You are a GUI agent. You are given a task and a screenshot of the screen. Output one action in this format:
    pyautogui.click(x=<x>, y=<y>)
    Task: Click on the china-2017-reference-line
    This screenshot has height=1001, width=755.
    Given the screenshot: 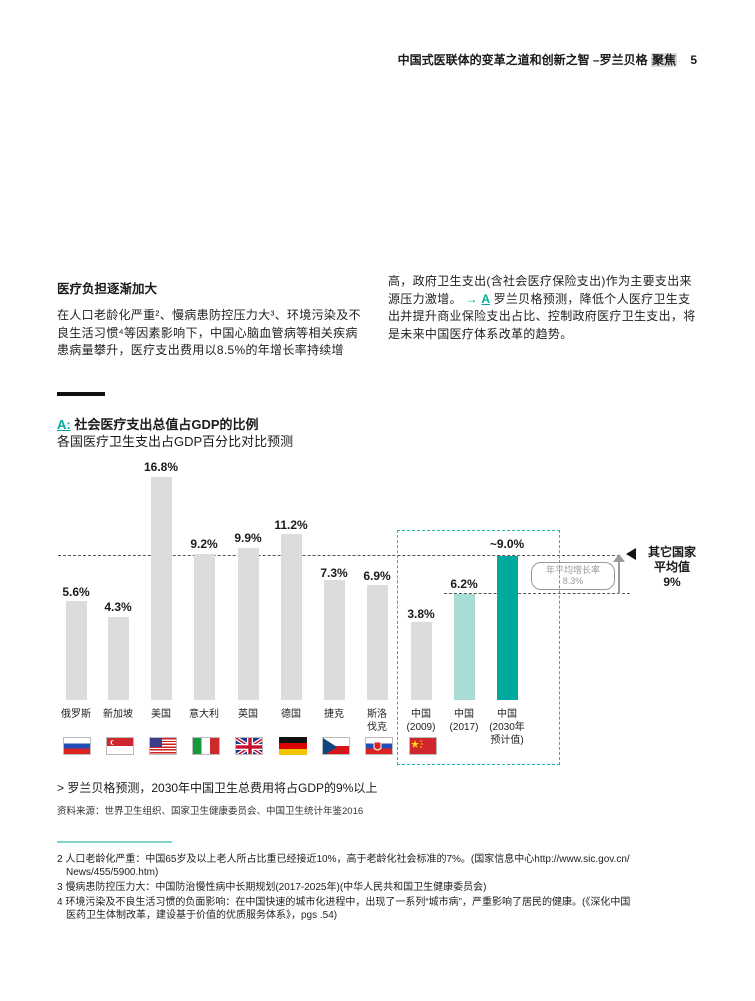 What is the action you would take?
    pyautogui.click(x=537, y=593)
    